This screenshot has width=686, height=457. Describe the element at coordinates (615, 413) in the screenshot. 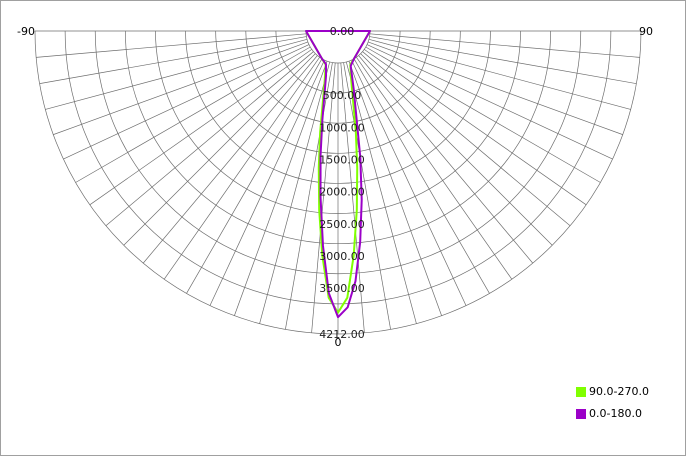

I see `legend-label: 0.0-180.0` at that location.